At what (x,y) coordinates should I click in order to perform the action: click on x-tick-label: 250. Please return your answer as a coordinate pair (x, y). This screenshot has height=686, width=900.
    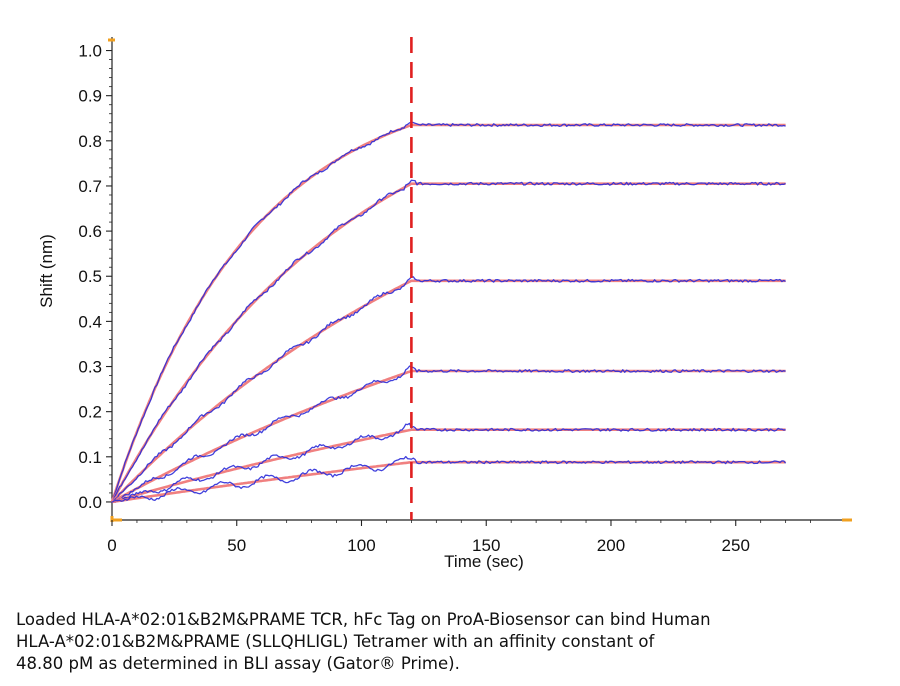
    Looking at the image, I should click on (736, 545).